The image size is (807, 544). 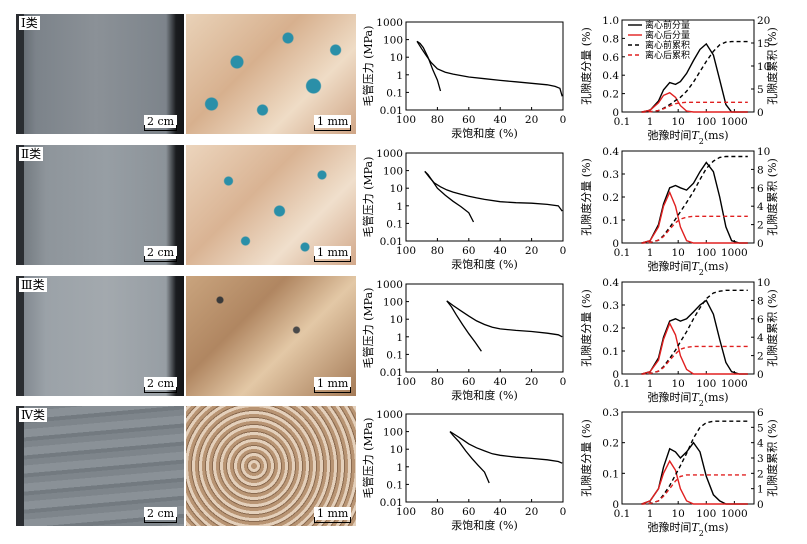 I want to click on cp-xlabel: 汞饱和度 (%), so click(x=484, y=264).